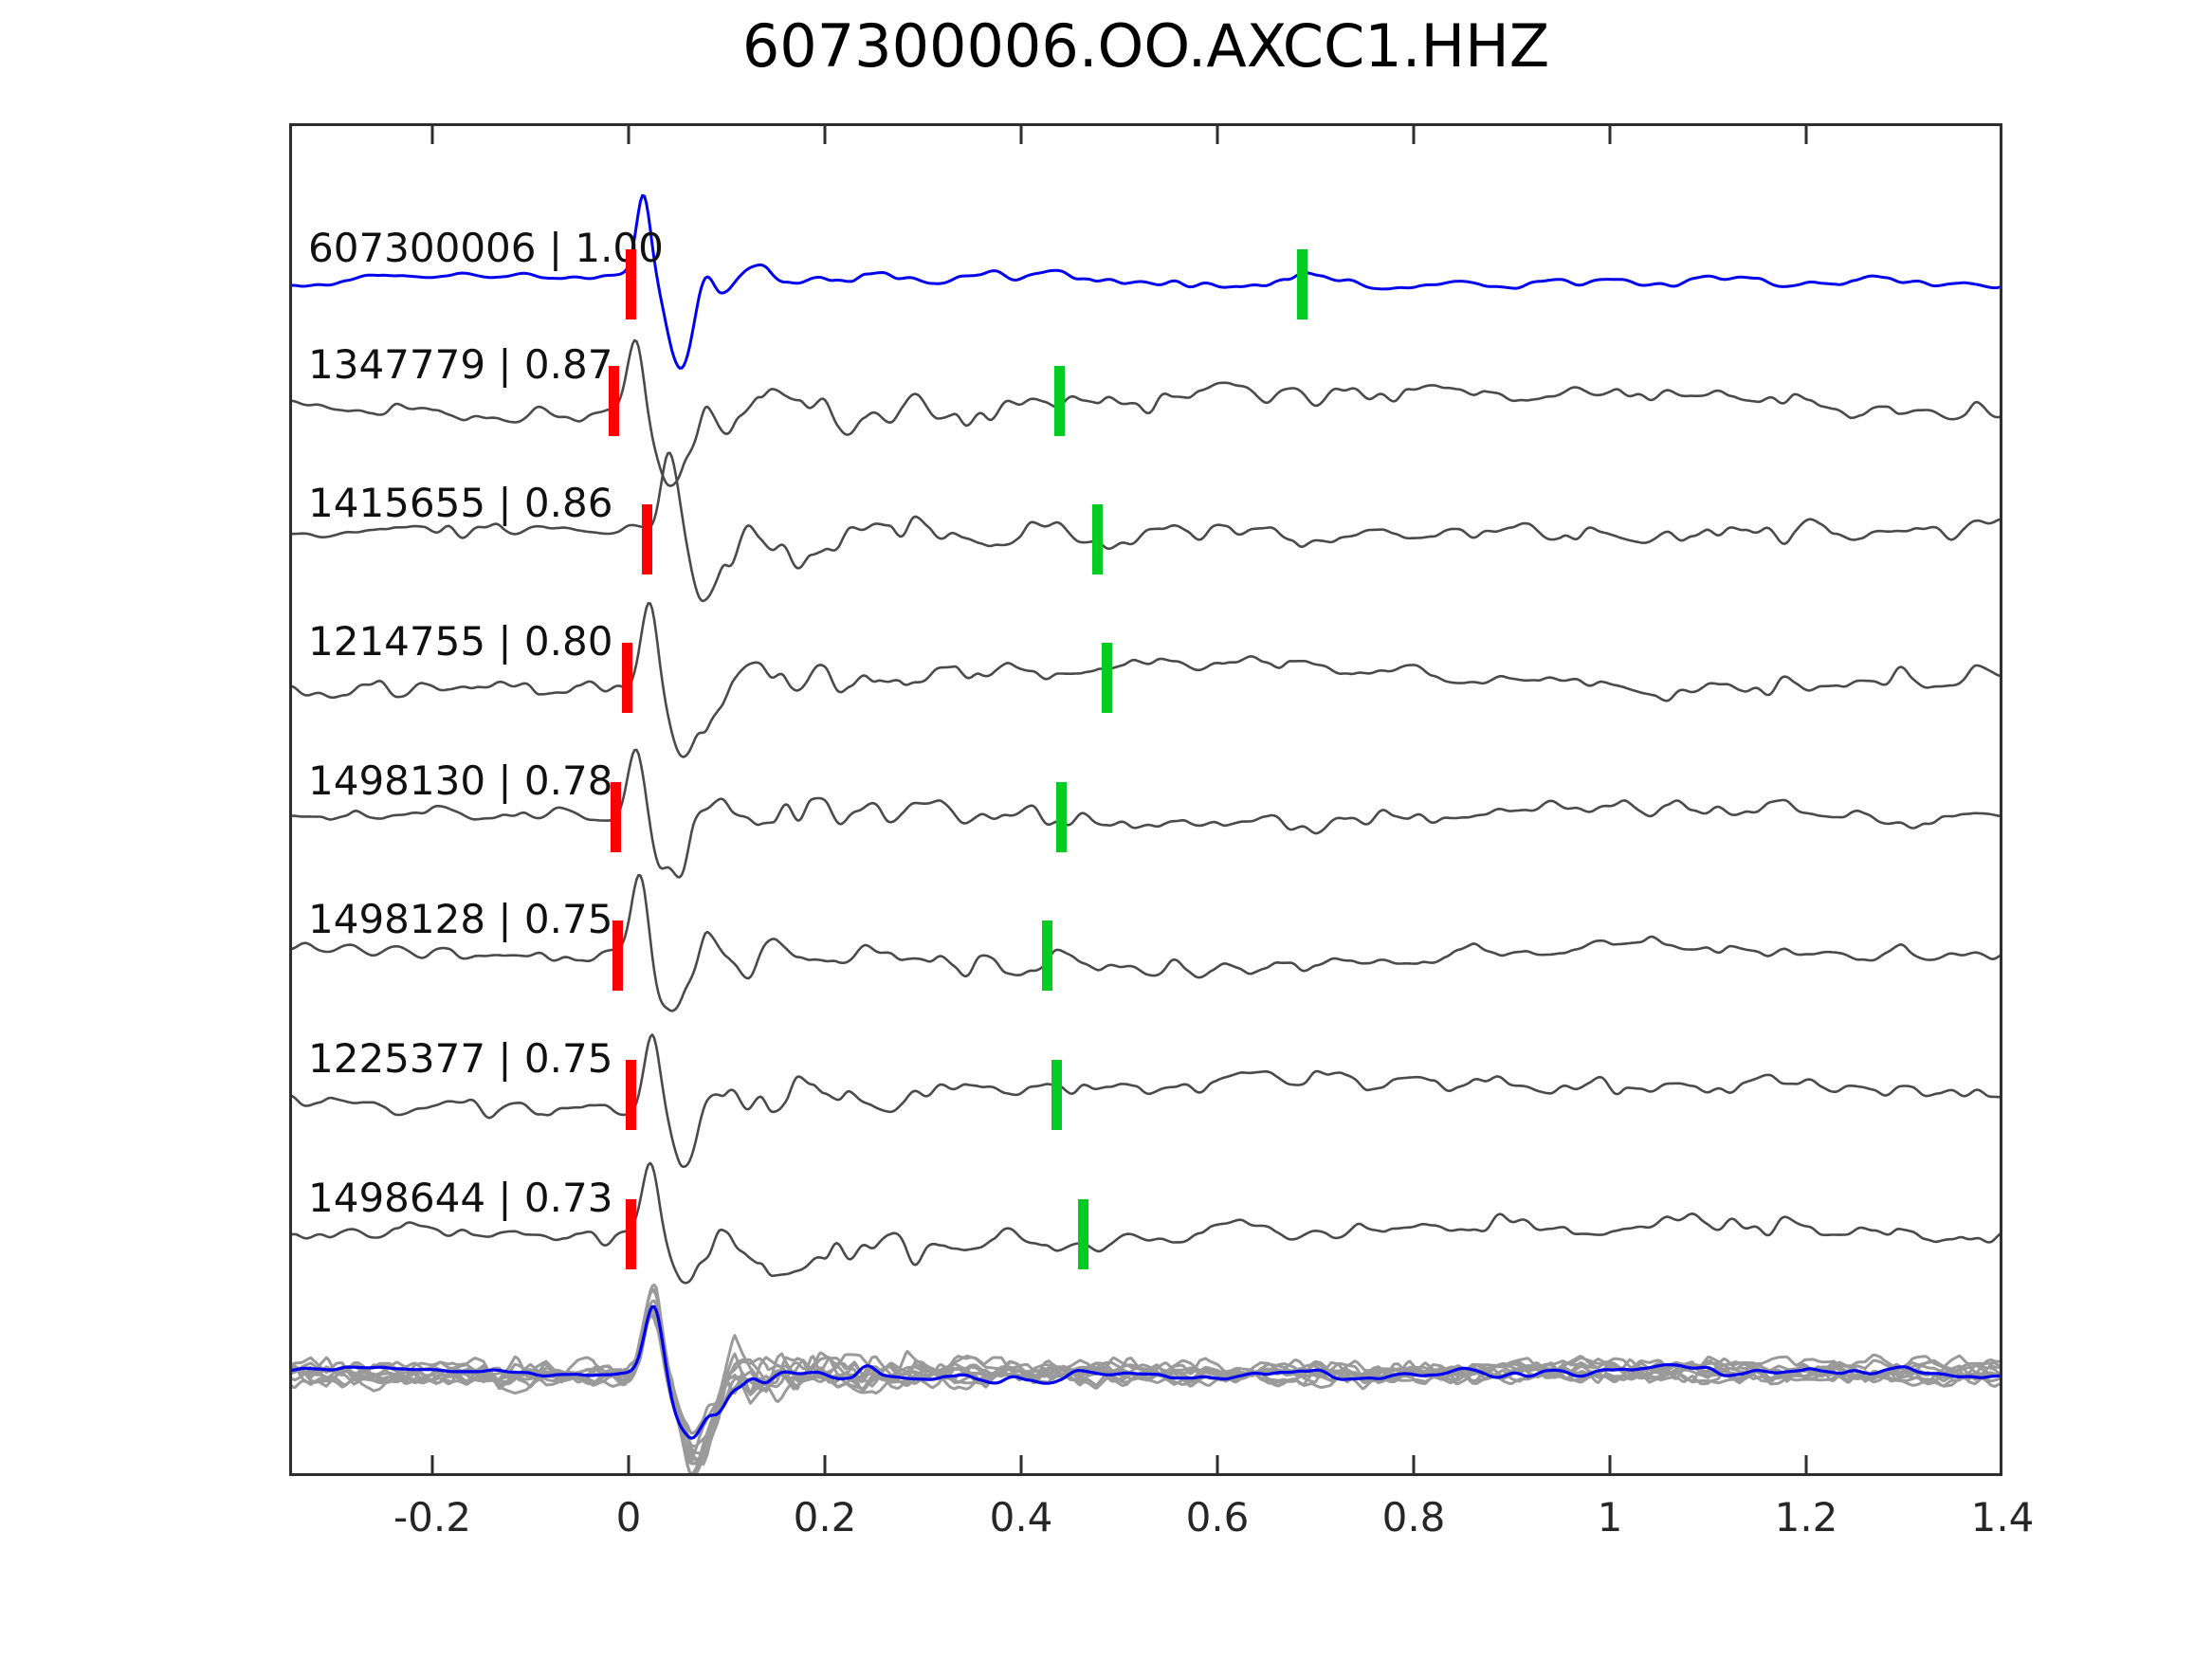 This screenshot has height=1659, width=2212. What do you see at coordinates (1217, 1517) in the screenshot?
I see `x-tick-label-0.6: 0.6` at bounding box center [1217, 1517].